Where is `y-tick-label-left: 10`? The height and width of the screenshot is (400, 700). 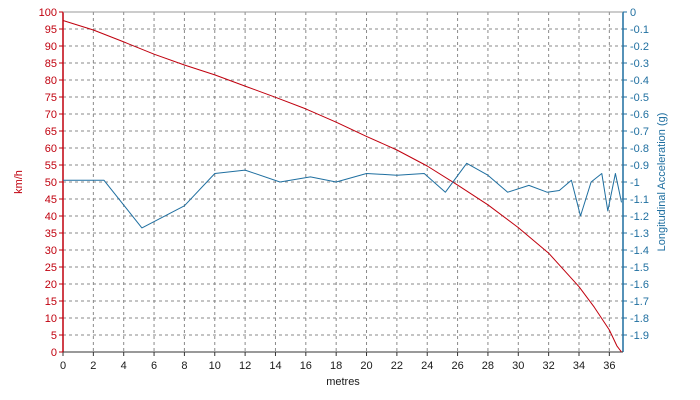
y-tick-label-left: 10 is located at coordinates (51, 319).